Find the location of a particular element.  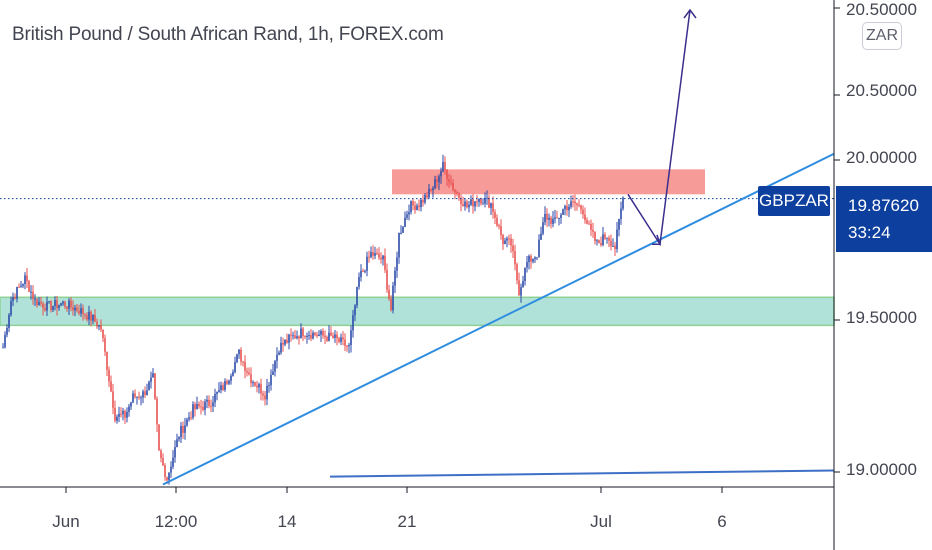

support-zone is located at coordinates (417, 311).